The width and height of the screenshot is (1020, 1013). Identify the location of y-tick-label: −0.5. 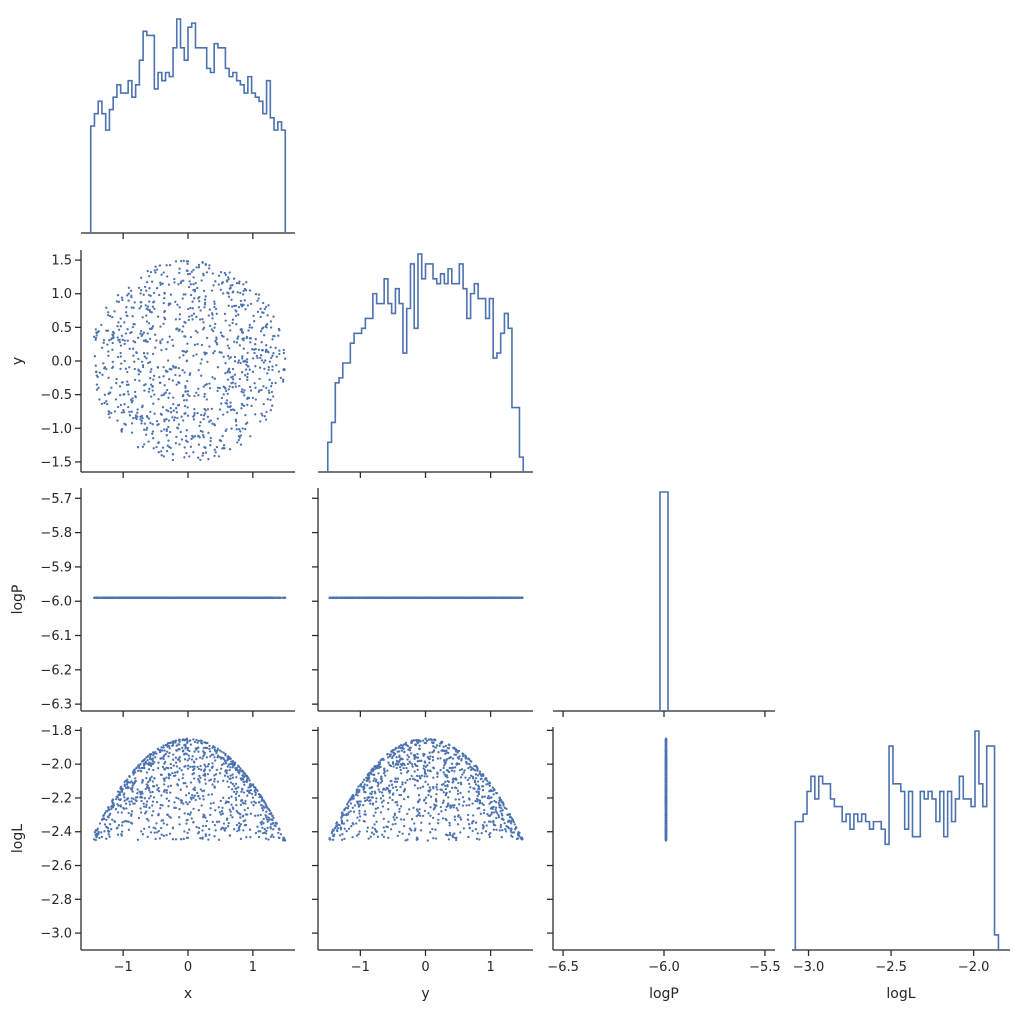
(56, 395).